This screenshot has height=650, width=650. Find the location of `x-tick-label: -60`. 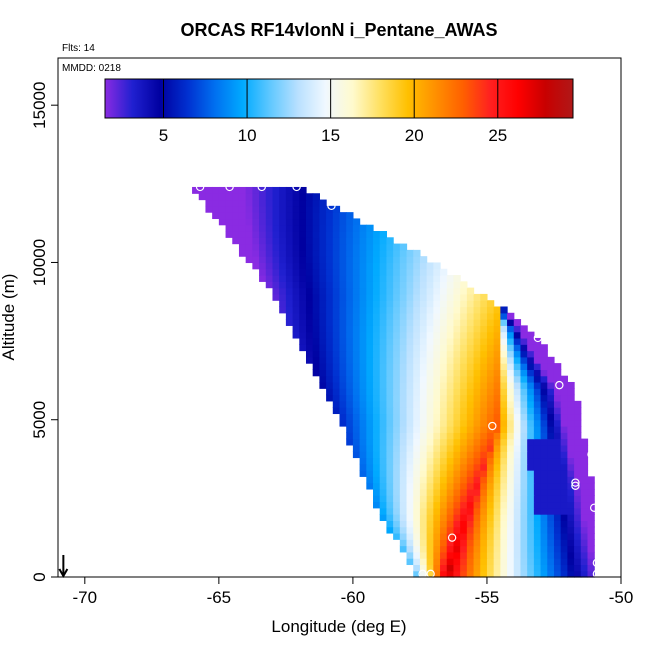

x-tick-label: -60 is located at coordinates (353, 597).